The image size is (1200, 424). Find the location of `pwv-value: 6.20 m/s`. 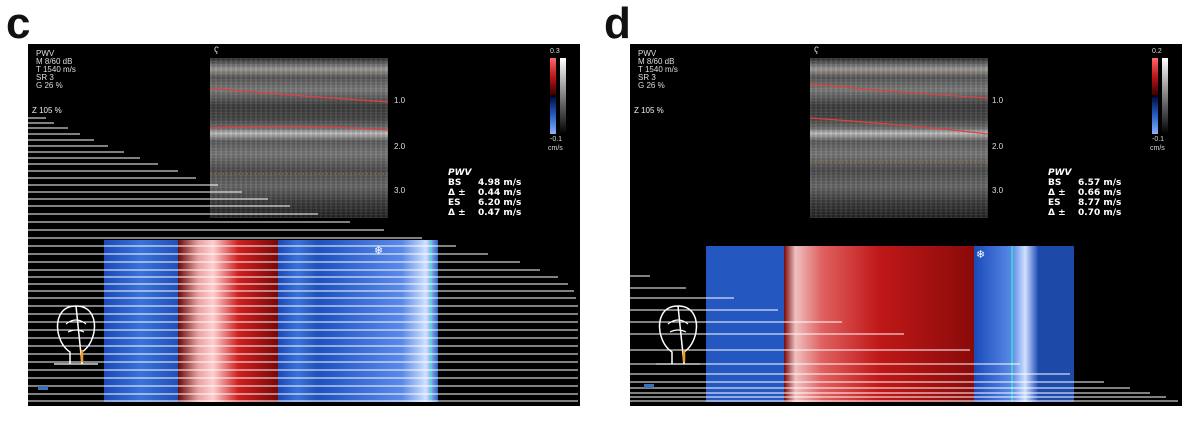

pwv-value: 6.20 m/s is located at coordinates (500, 203).